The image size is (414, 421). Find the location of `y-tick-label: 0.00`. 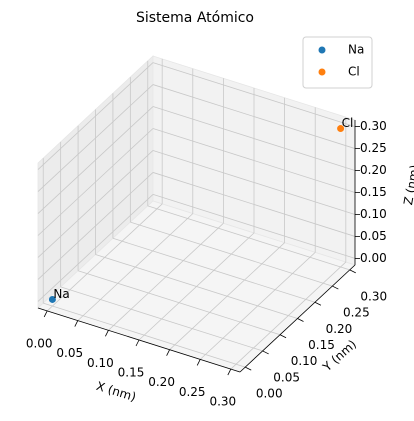

y-tick-label: 0.00 is located at coordinates (269, 394).